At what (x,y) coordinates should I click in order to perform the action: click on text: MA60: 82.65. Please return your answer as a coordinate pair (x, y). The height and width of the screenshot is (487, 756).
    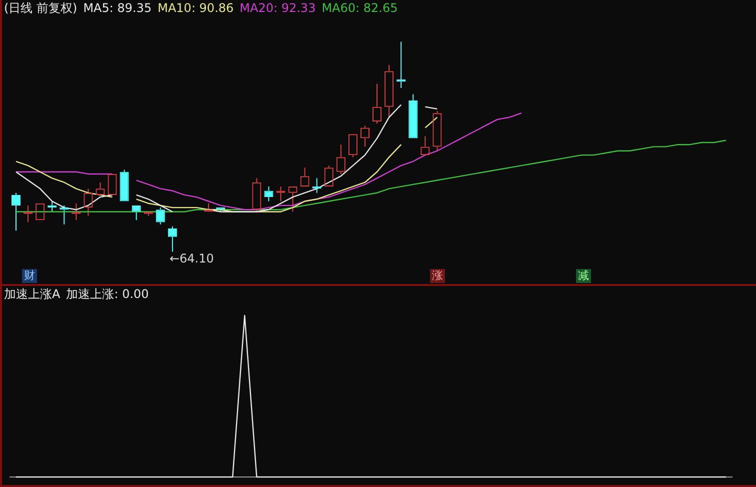
    Looking at the image, I should click on (360, 8).